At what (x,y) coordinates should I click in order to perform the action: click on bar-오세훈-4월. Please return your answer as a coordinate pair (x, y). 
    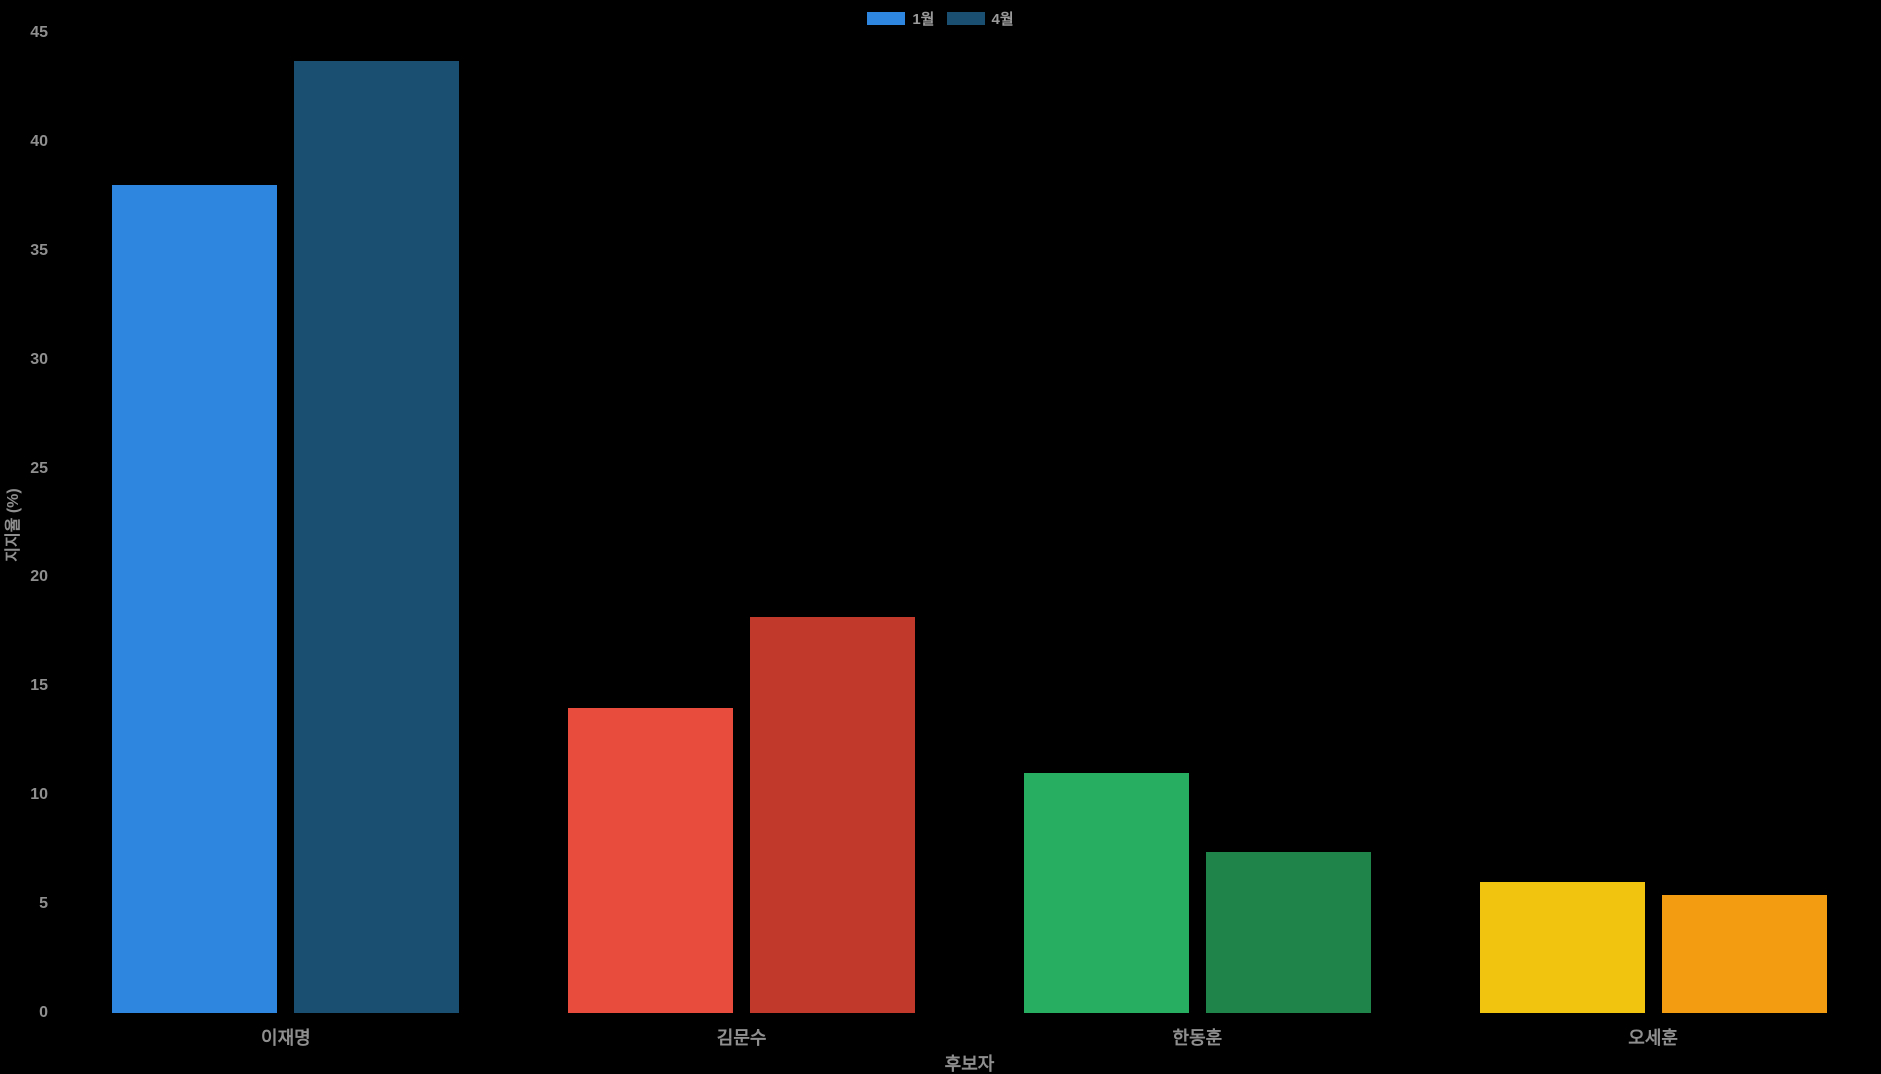
    Looking at the image, I should click on (1744, 954).